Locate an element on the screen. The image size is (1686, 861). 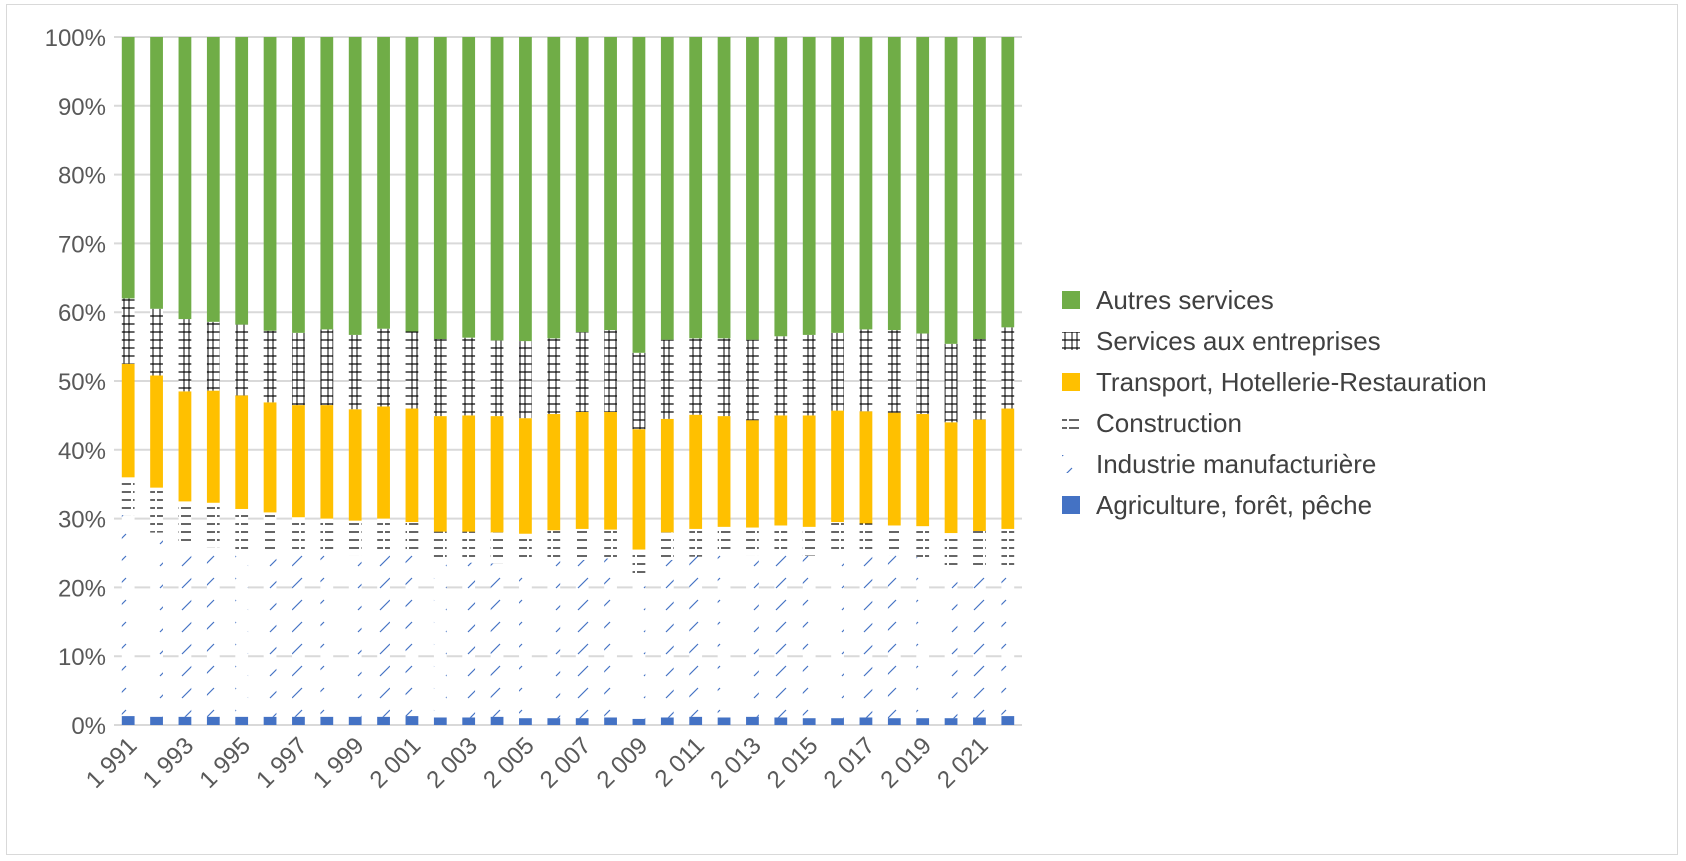
legend-label: Autres services is located at coordinates (1185, 300).